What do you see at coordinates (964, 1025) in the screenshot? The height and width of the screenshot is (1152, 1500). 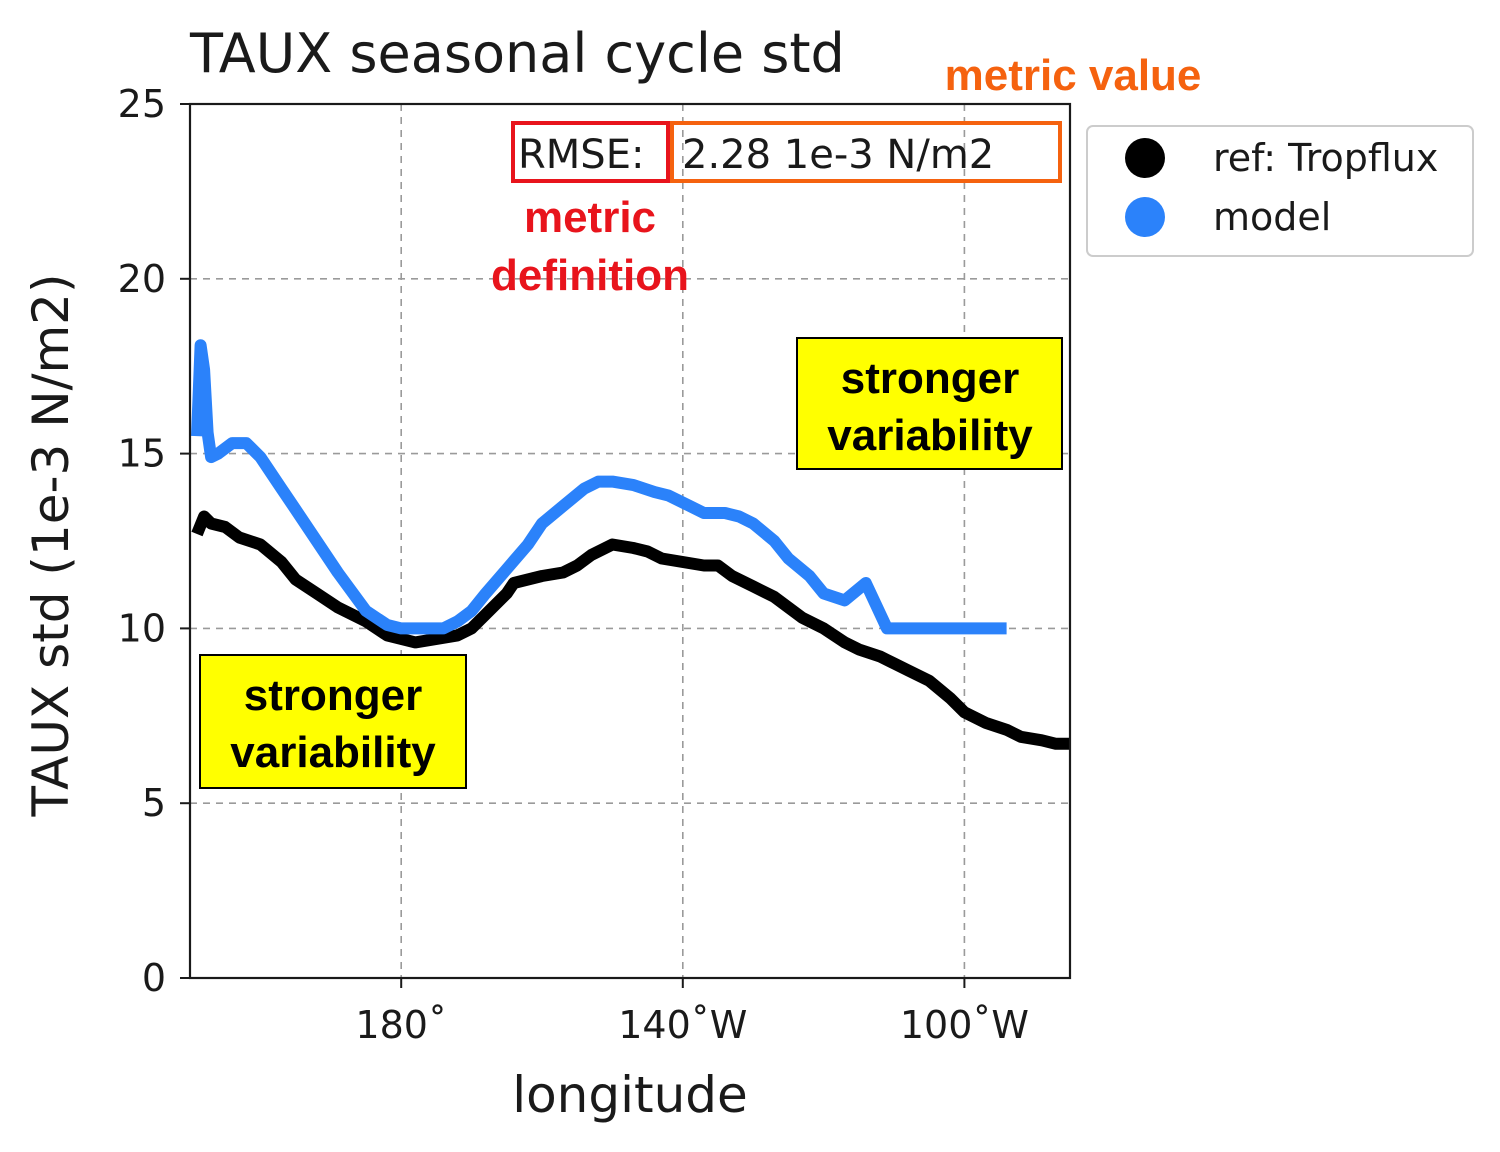 I see `x-tick-label-2: 100˚W` at bounding box center [964, 1025].